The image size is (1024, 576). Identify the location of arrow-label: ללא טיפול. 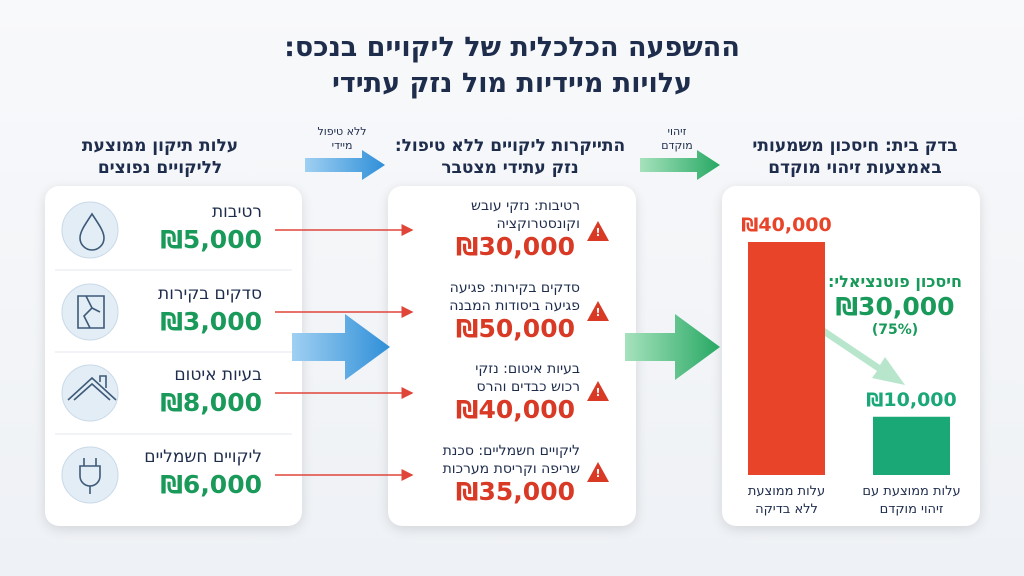
(342, 131).